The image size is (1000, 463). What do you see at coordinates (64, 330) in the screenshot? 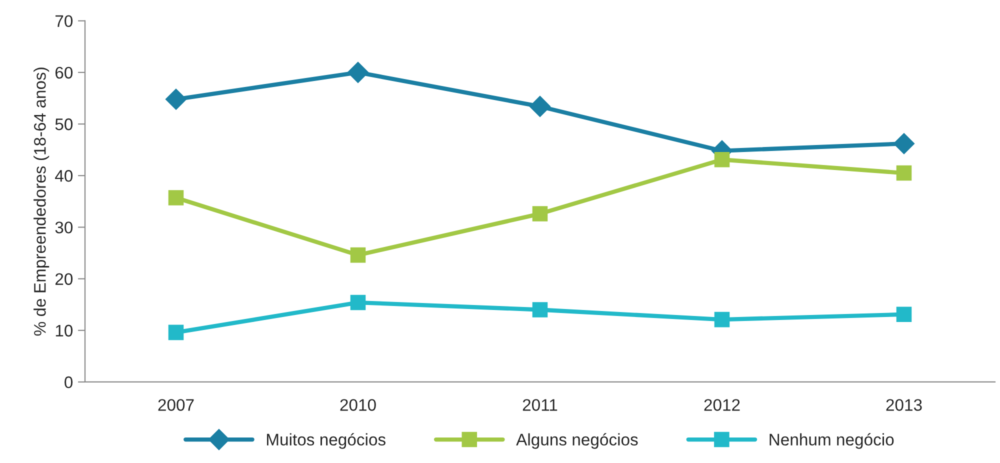
I see `y-tick-label: 10` at bounding box center [64, 330].